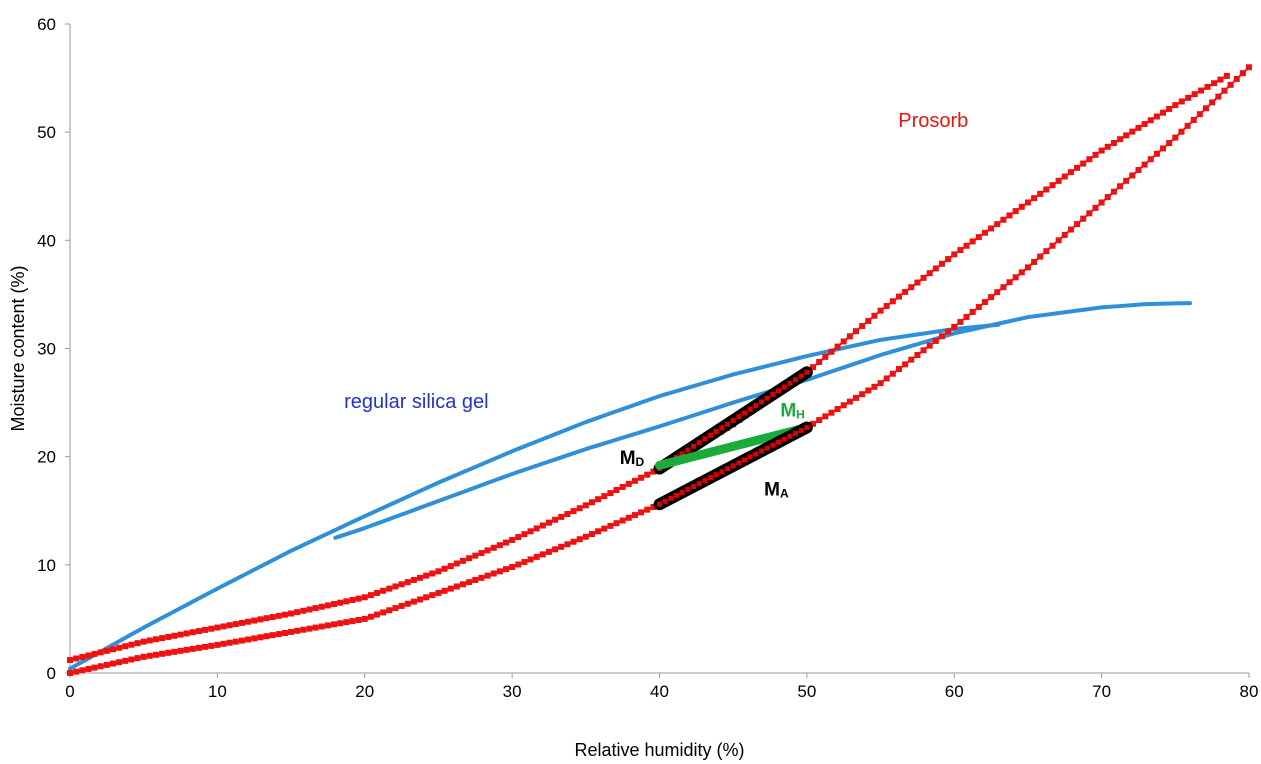  I want to click on y-tick-label: 20, so click(46, 457).